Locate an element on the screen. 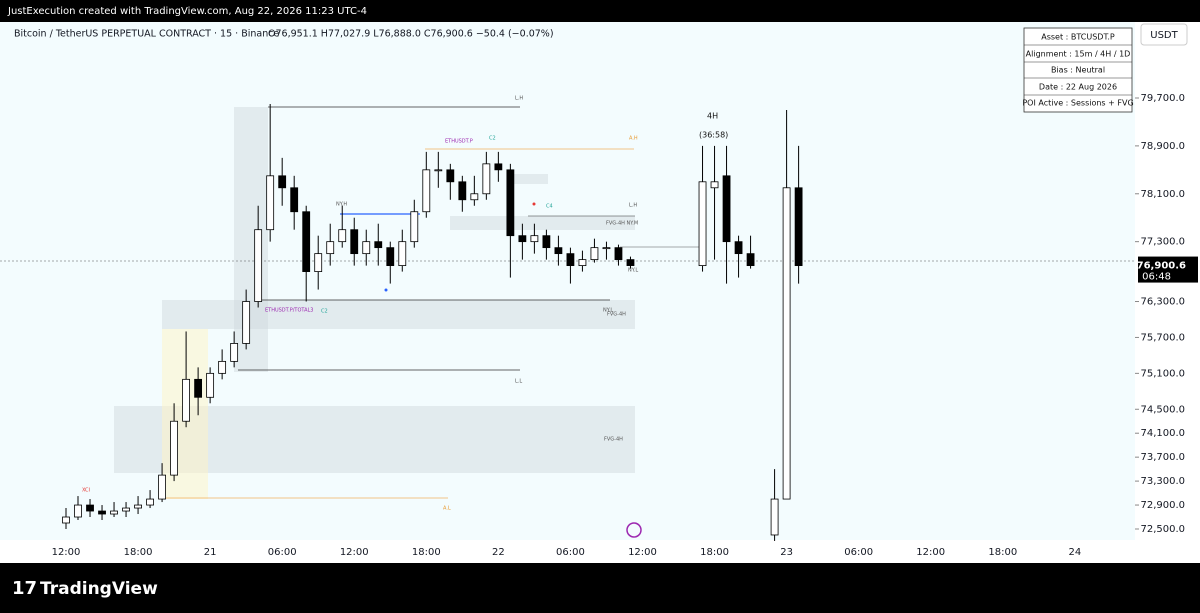 The image size is (1200, 613). annotation: FVG-4H NY.M is located at coordinates (622, 224).